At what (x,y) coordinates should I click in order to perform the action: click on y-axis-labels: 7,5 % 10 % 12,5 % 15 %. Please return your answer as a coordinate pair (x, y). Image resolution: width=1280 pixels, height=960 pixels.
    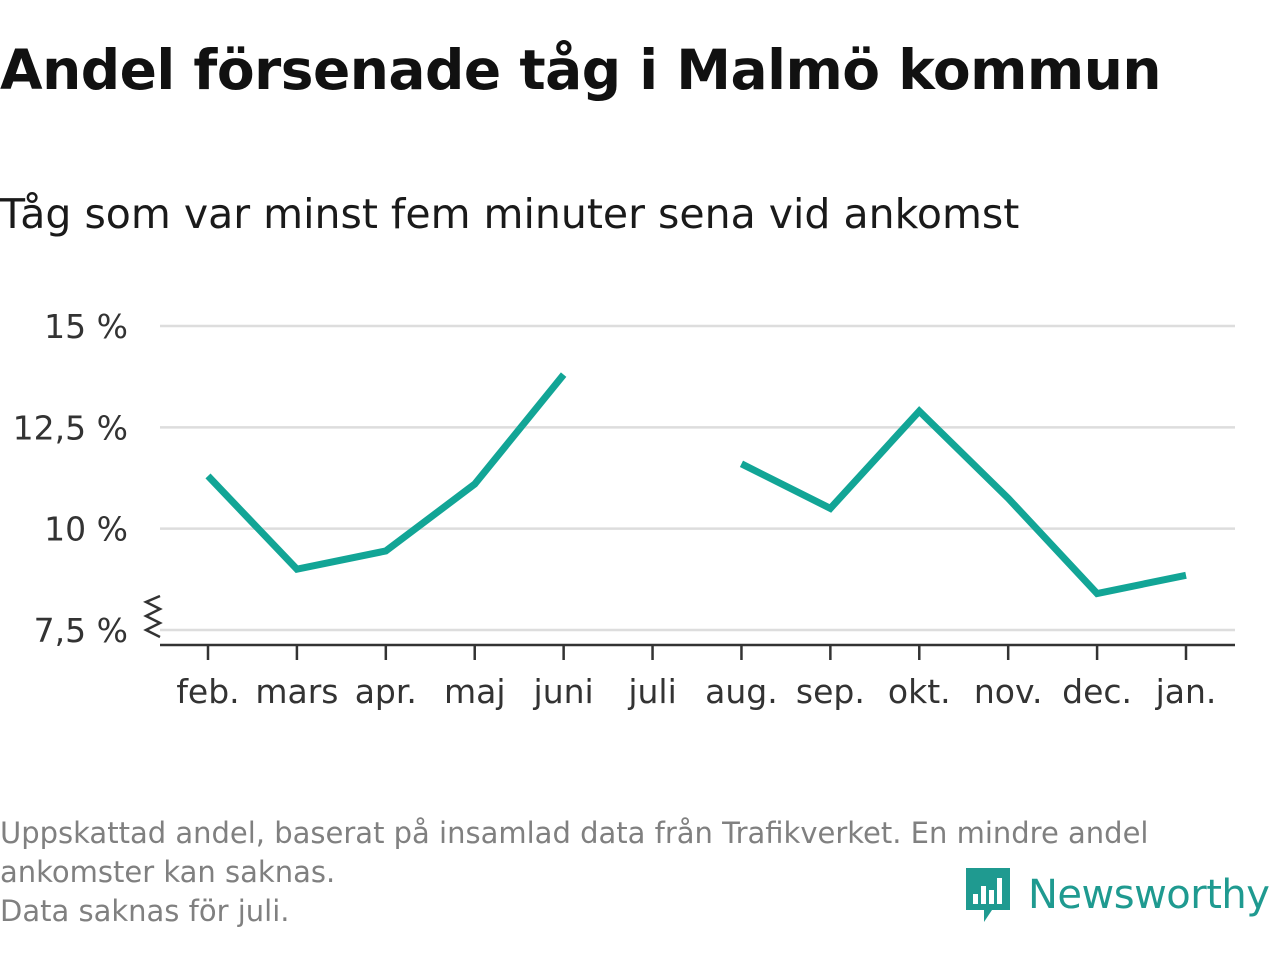
    Looking at the image, I should click on (70, 478).